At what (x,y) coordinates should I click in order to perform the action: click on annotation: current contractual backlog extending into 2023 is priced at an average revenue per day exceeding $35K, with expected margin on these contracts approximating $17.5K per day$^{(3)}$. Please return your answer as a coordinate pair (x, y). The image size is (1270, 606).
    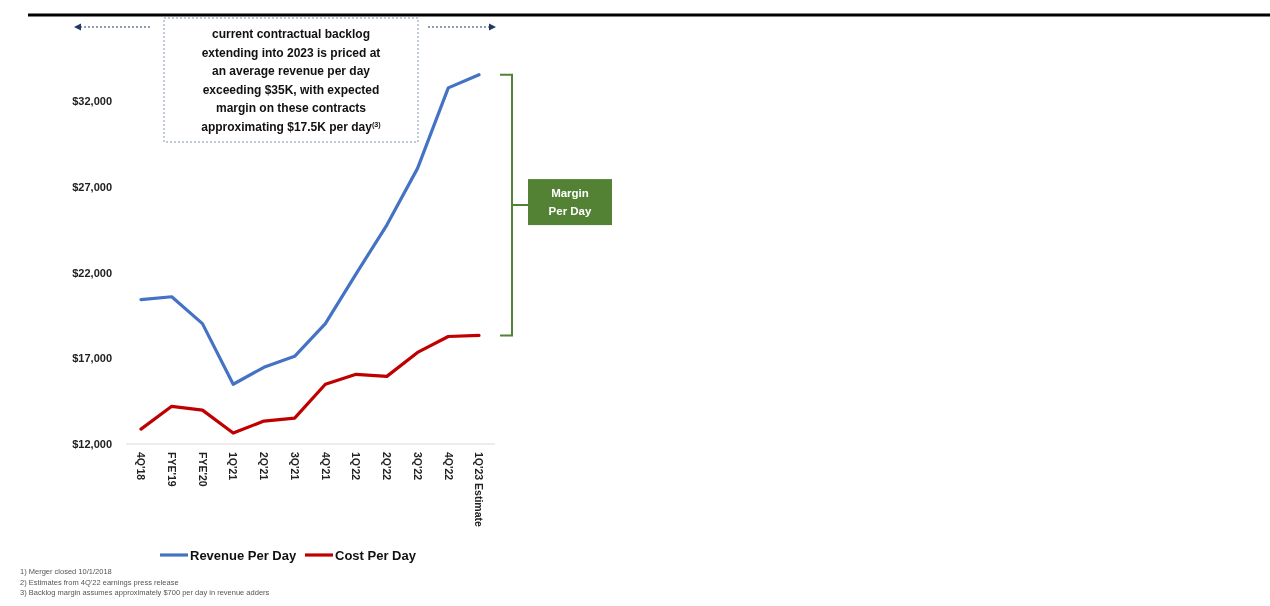
    Looking at the image, I should click on (291, 80).